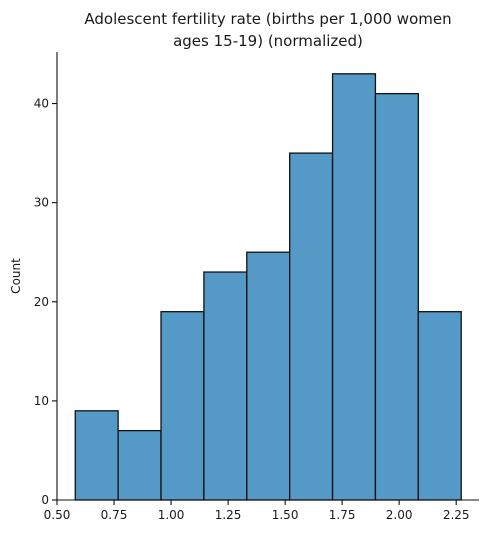 Image resolution: width=489 pixels, height=537 pixels. I want to click on chart-title-line-2: ages 15-19) (normalized), so click(268, 41).